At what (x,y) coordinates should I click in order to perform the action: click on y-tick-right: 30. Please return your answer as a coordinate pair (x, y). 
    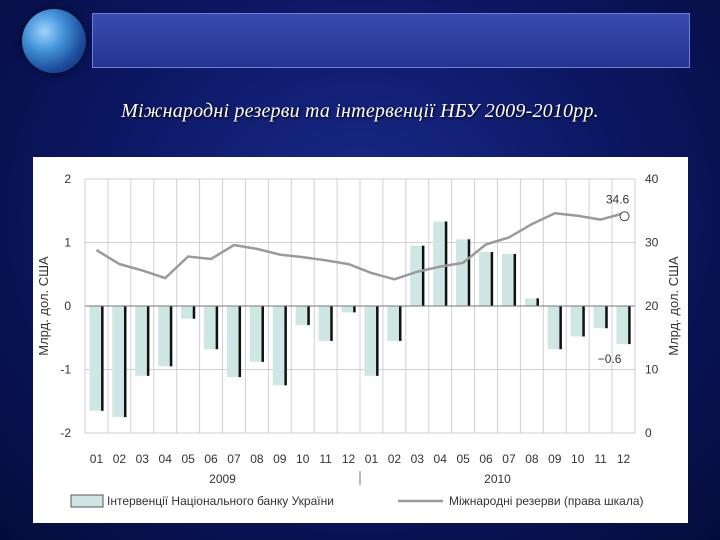
    Looking at the image, I should click on (652, 243).